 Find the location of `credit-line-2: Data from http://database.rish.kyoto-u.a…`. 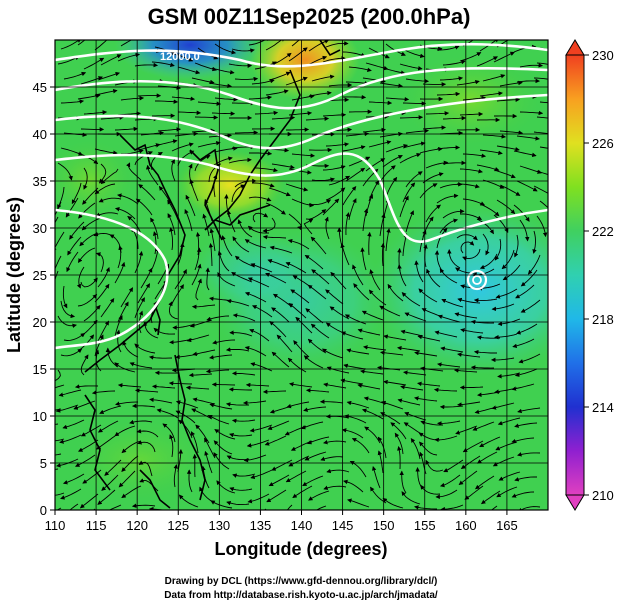

credit-line-2: Data from http://database.rish.kyoto-u.a… is located at coordinates (301, 595).